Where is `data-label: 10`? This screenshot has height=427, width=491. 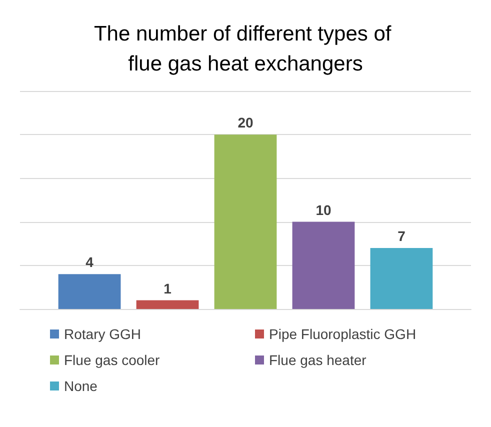
data-label: 10 is located at coordinates (324, 210).